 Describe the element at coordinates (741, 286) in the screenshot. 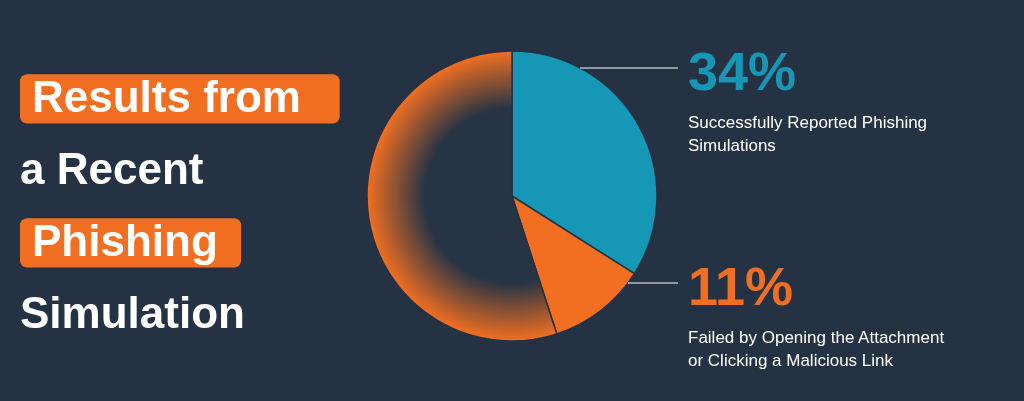

I see `data-label: 11%` at that location.